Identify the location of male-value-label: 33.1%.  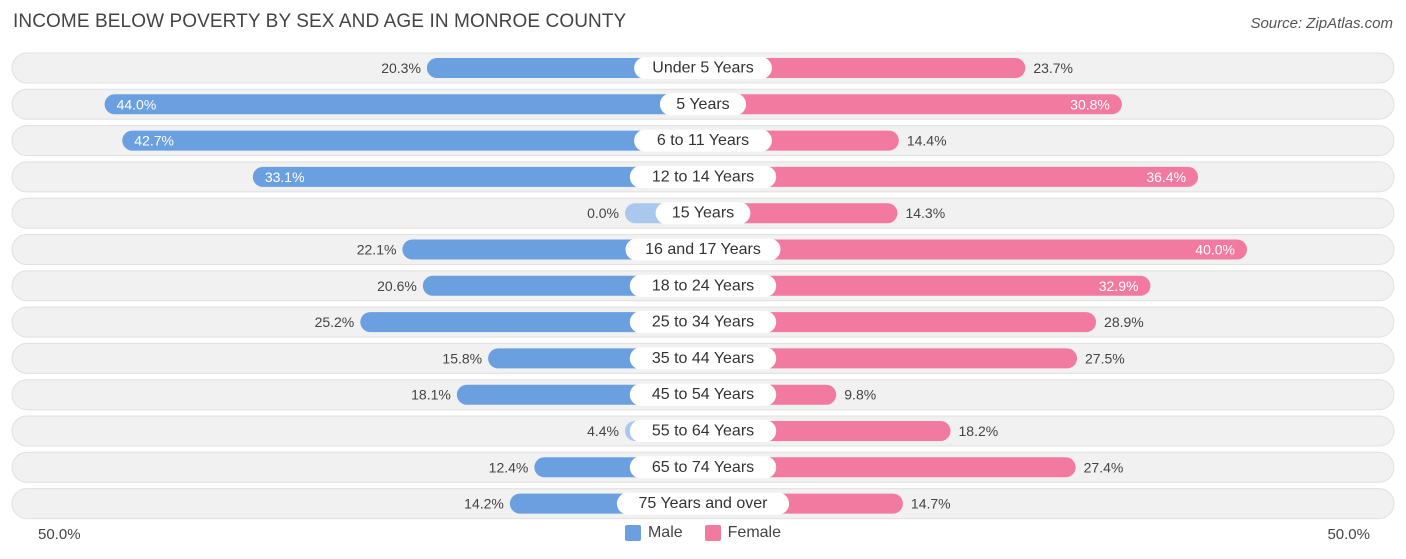
(285, 177).